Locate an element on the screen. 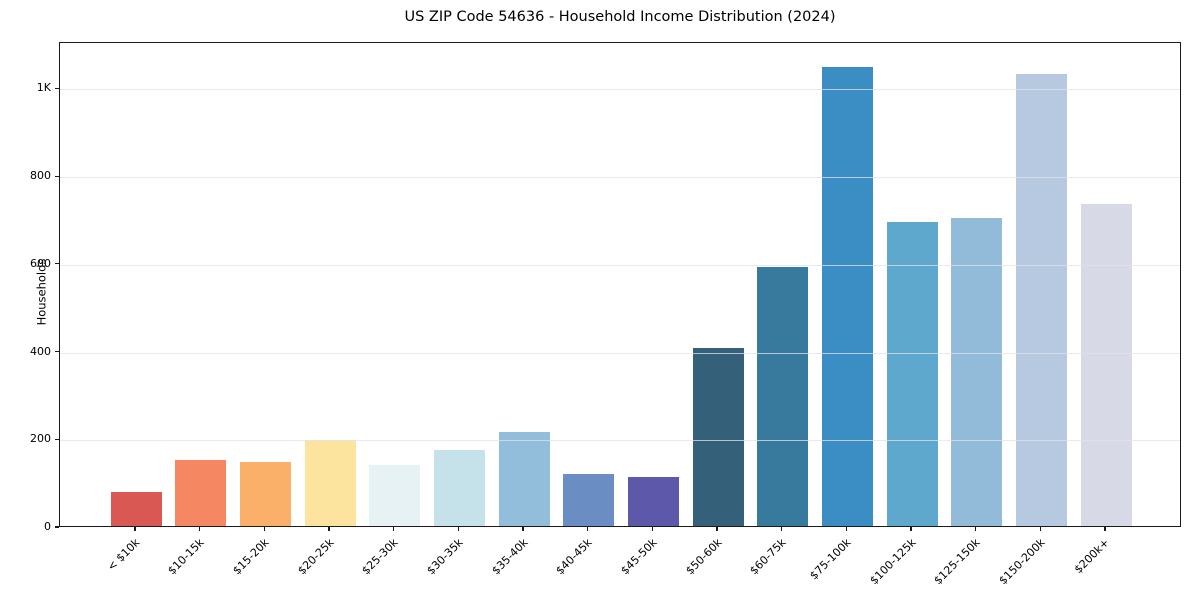 The width and height of the screenshot is (1189, 590). x-tick-label: $25-30k is located at coordinates (380, 557).